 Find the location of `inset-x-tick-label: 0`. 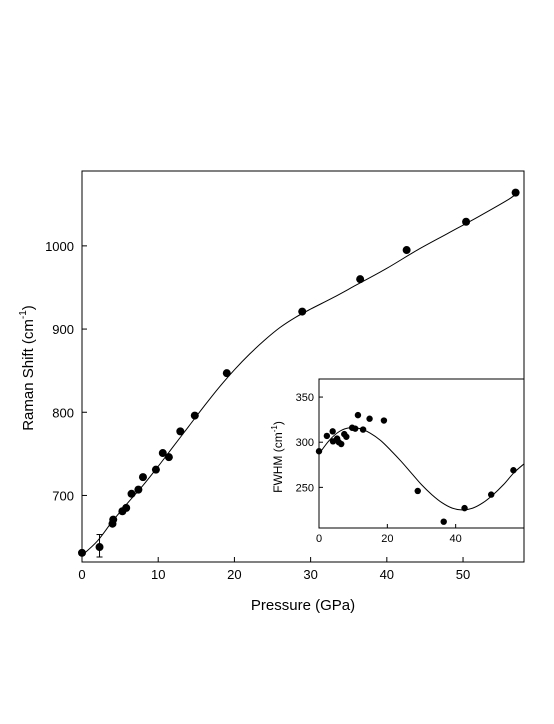

inset-x-tick-label: 0 is located at coordinates (319, 539).